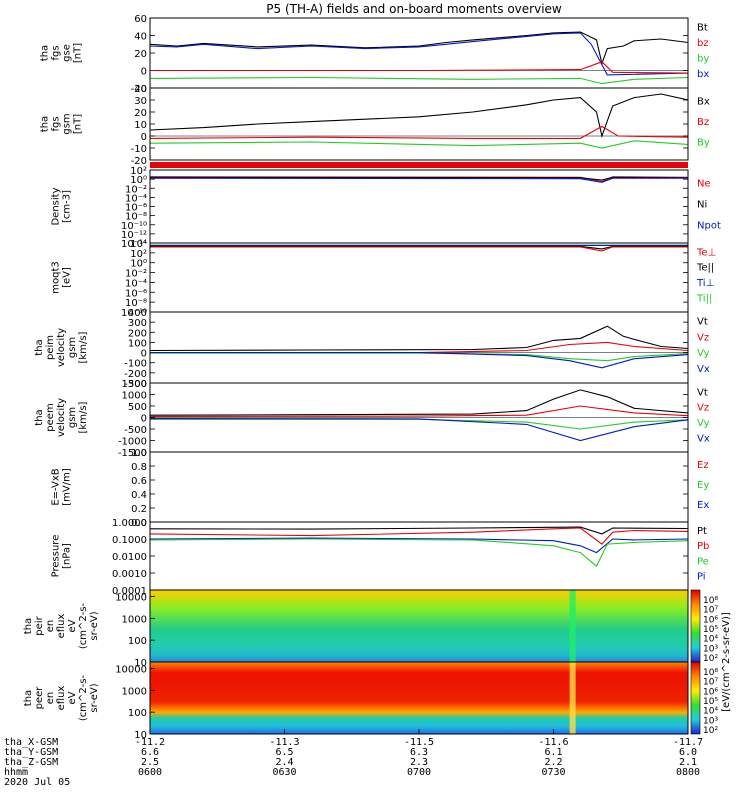 The width and height of the screenshot is (750, 800). Describe the element at coordinates (710, 630) in the screenshot. I see `colorbar-tick-label: 10⁵` at that location.